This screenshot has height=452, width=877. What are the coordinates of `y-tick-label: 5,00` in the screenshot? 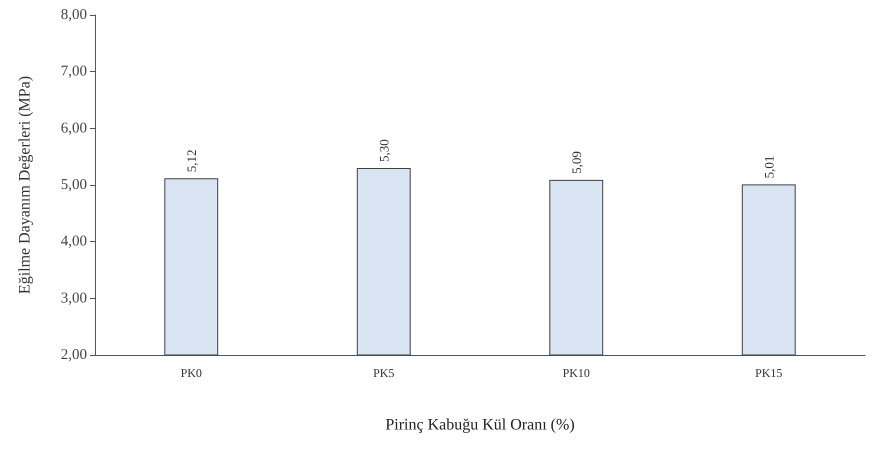 It's located at (73, 185).